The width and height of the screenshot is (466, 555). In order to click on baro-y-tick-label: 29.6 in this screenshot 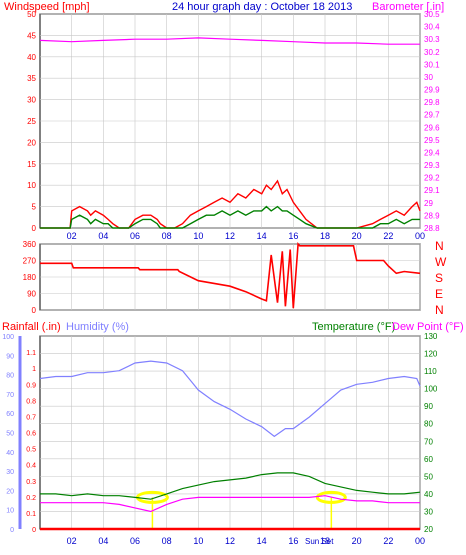, I will do `click(432, 127)`.